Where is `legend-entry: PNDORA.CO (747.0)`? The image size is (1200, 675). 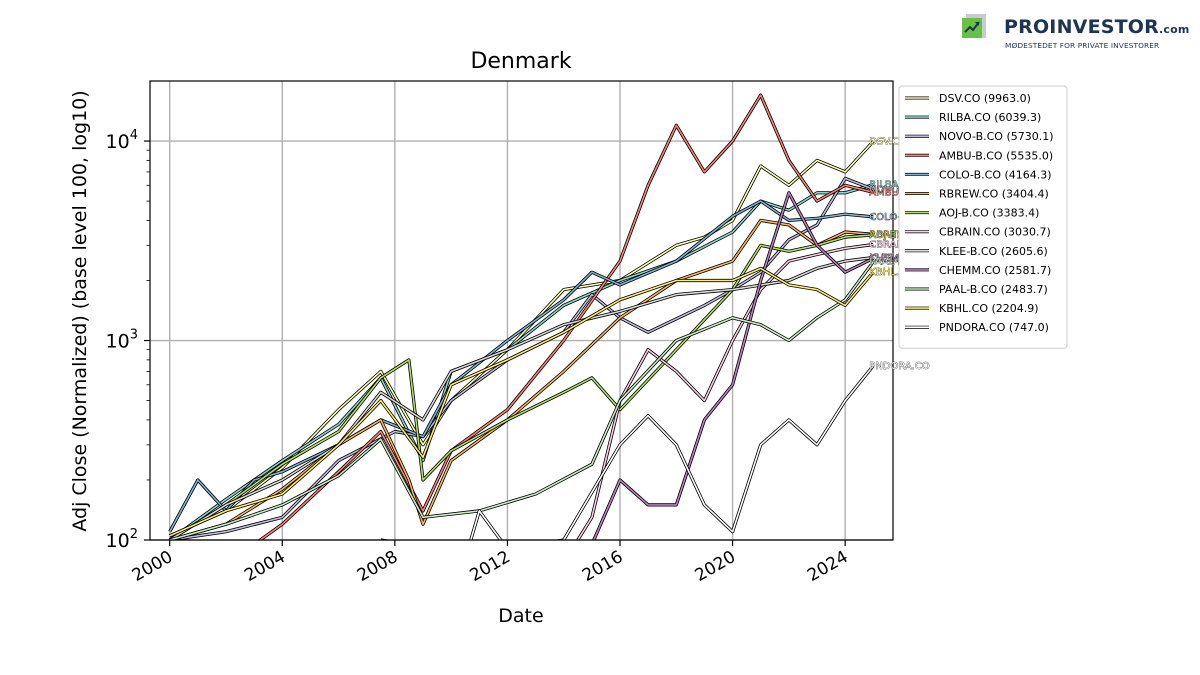
legend-entry: PNDORA.CO (747.0) is located at coordinates (994, 327).